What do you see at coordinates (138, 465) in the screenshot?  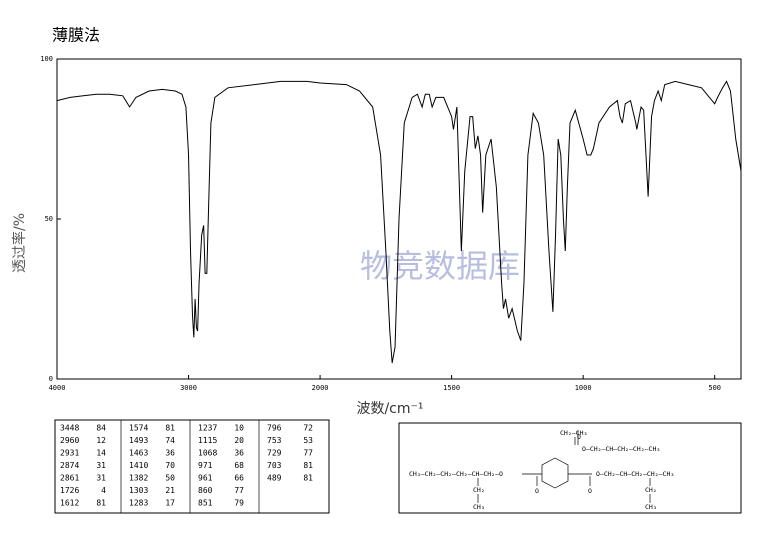 I see `peak-wavenumber: 1410` at bounding box center [138, 465].